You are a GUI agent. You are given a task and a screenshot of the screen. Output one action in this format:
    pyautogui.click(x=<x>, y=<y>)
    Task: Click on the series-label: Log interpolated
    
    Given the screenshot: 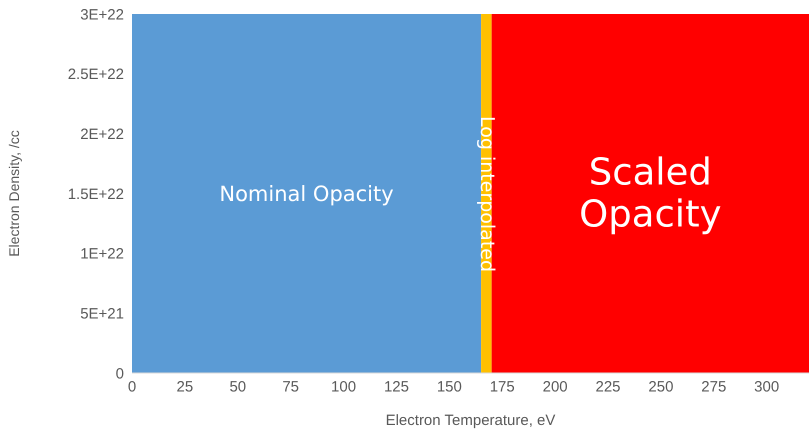 What is the action you would take?
    pyautogui.click(x=486, y=193)
    